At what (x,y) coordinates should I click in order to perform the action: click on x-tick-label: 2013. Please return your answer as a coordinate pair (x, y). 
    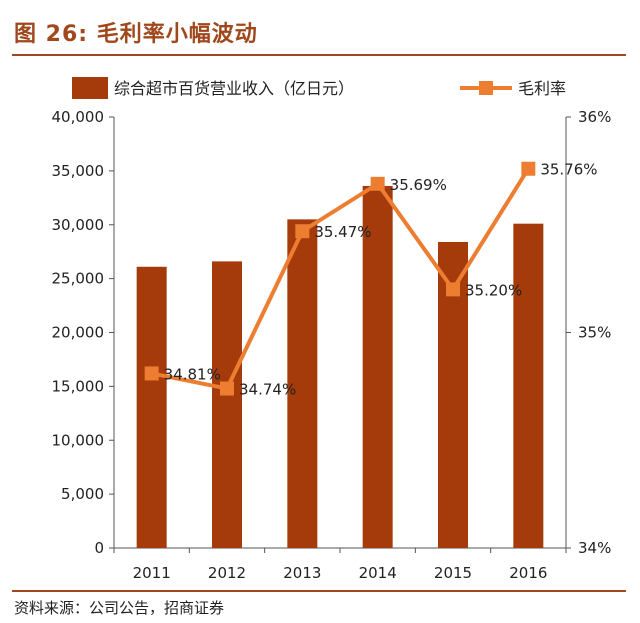
    Looking at the image, I should click on (302, 573).